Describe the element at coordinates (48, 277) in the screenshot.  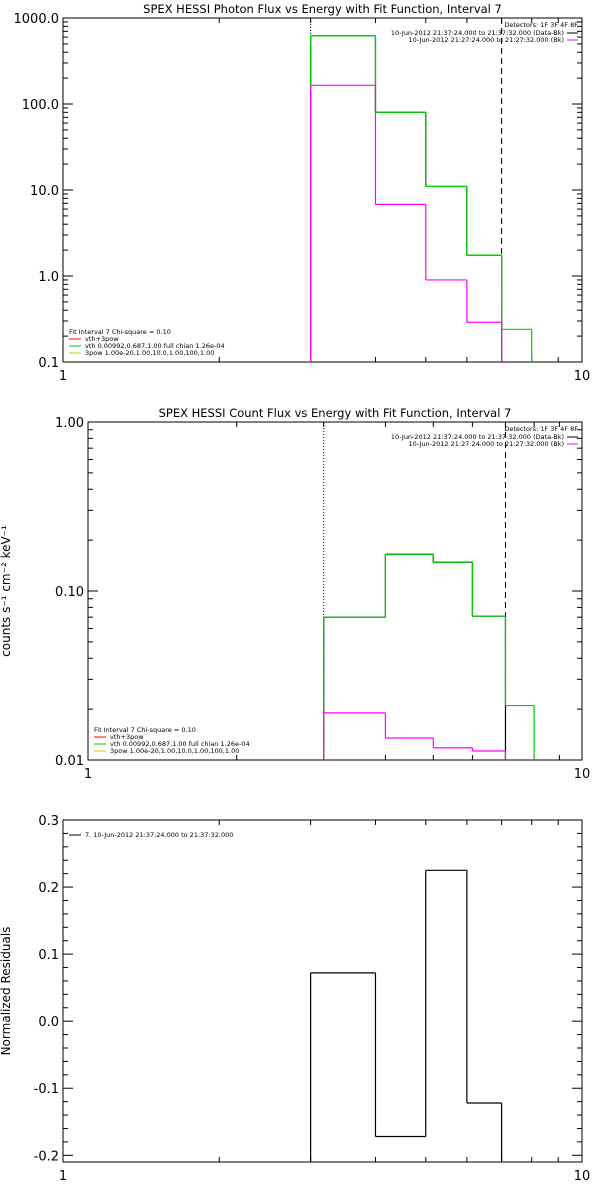
I see `y-tick-label: 1.0` at that location.